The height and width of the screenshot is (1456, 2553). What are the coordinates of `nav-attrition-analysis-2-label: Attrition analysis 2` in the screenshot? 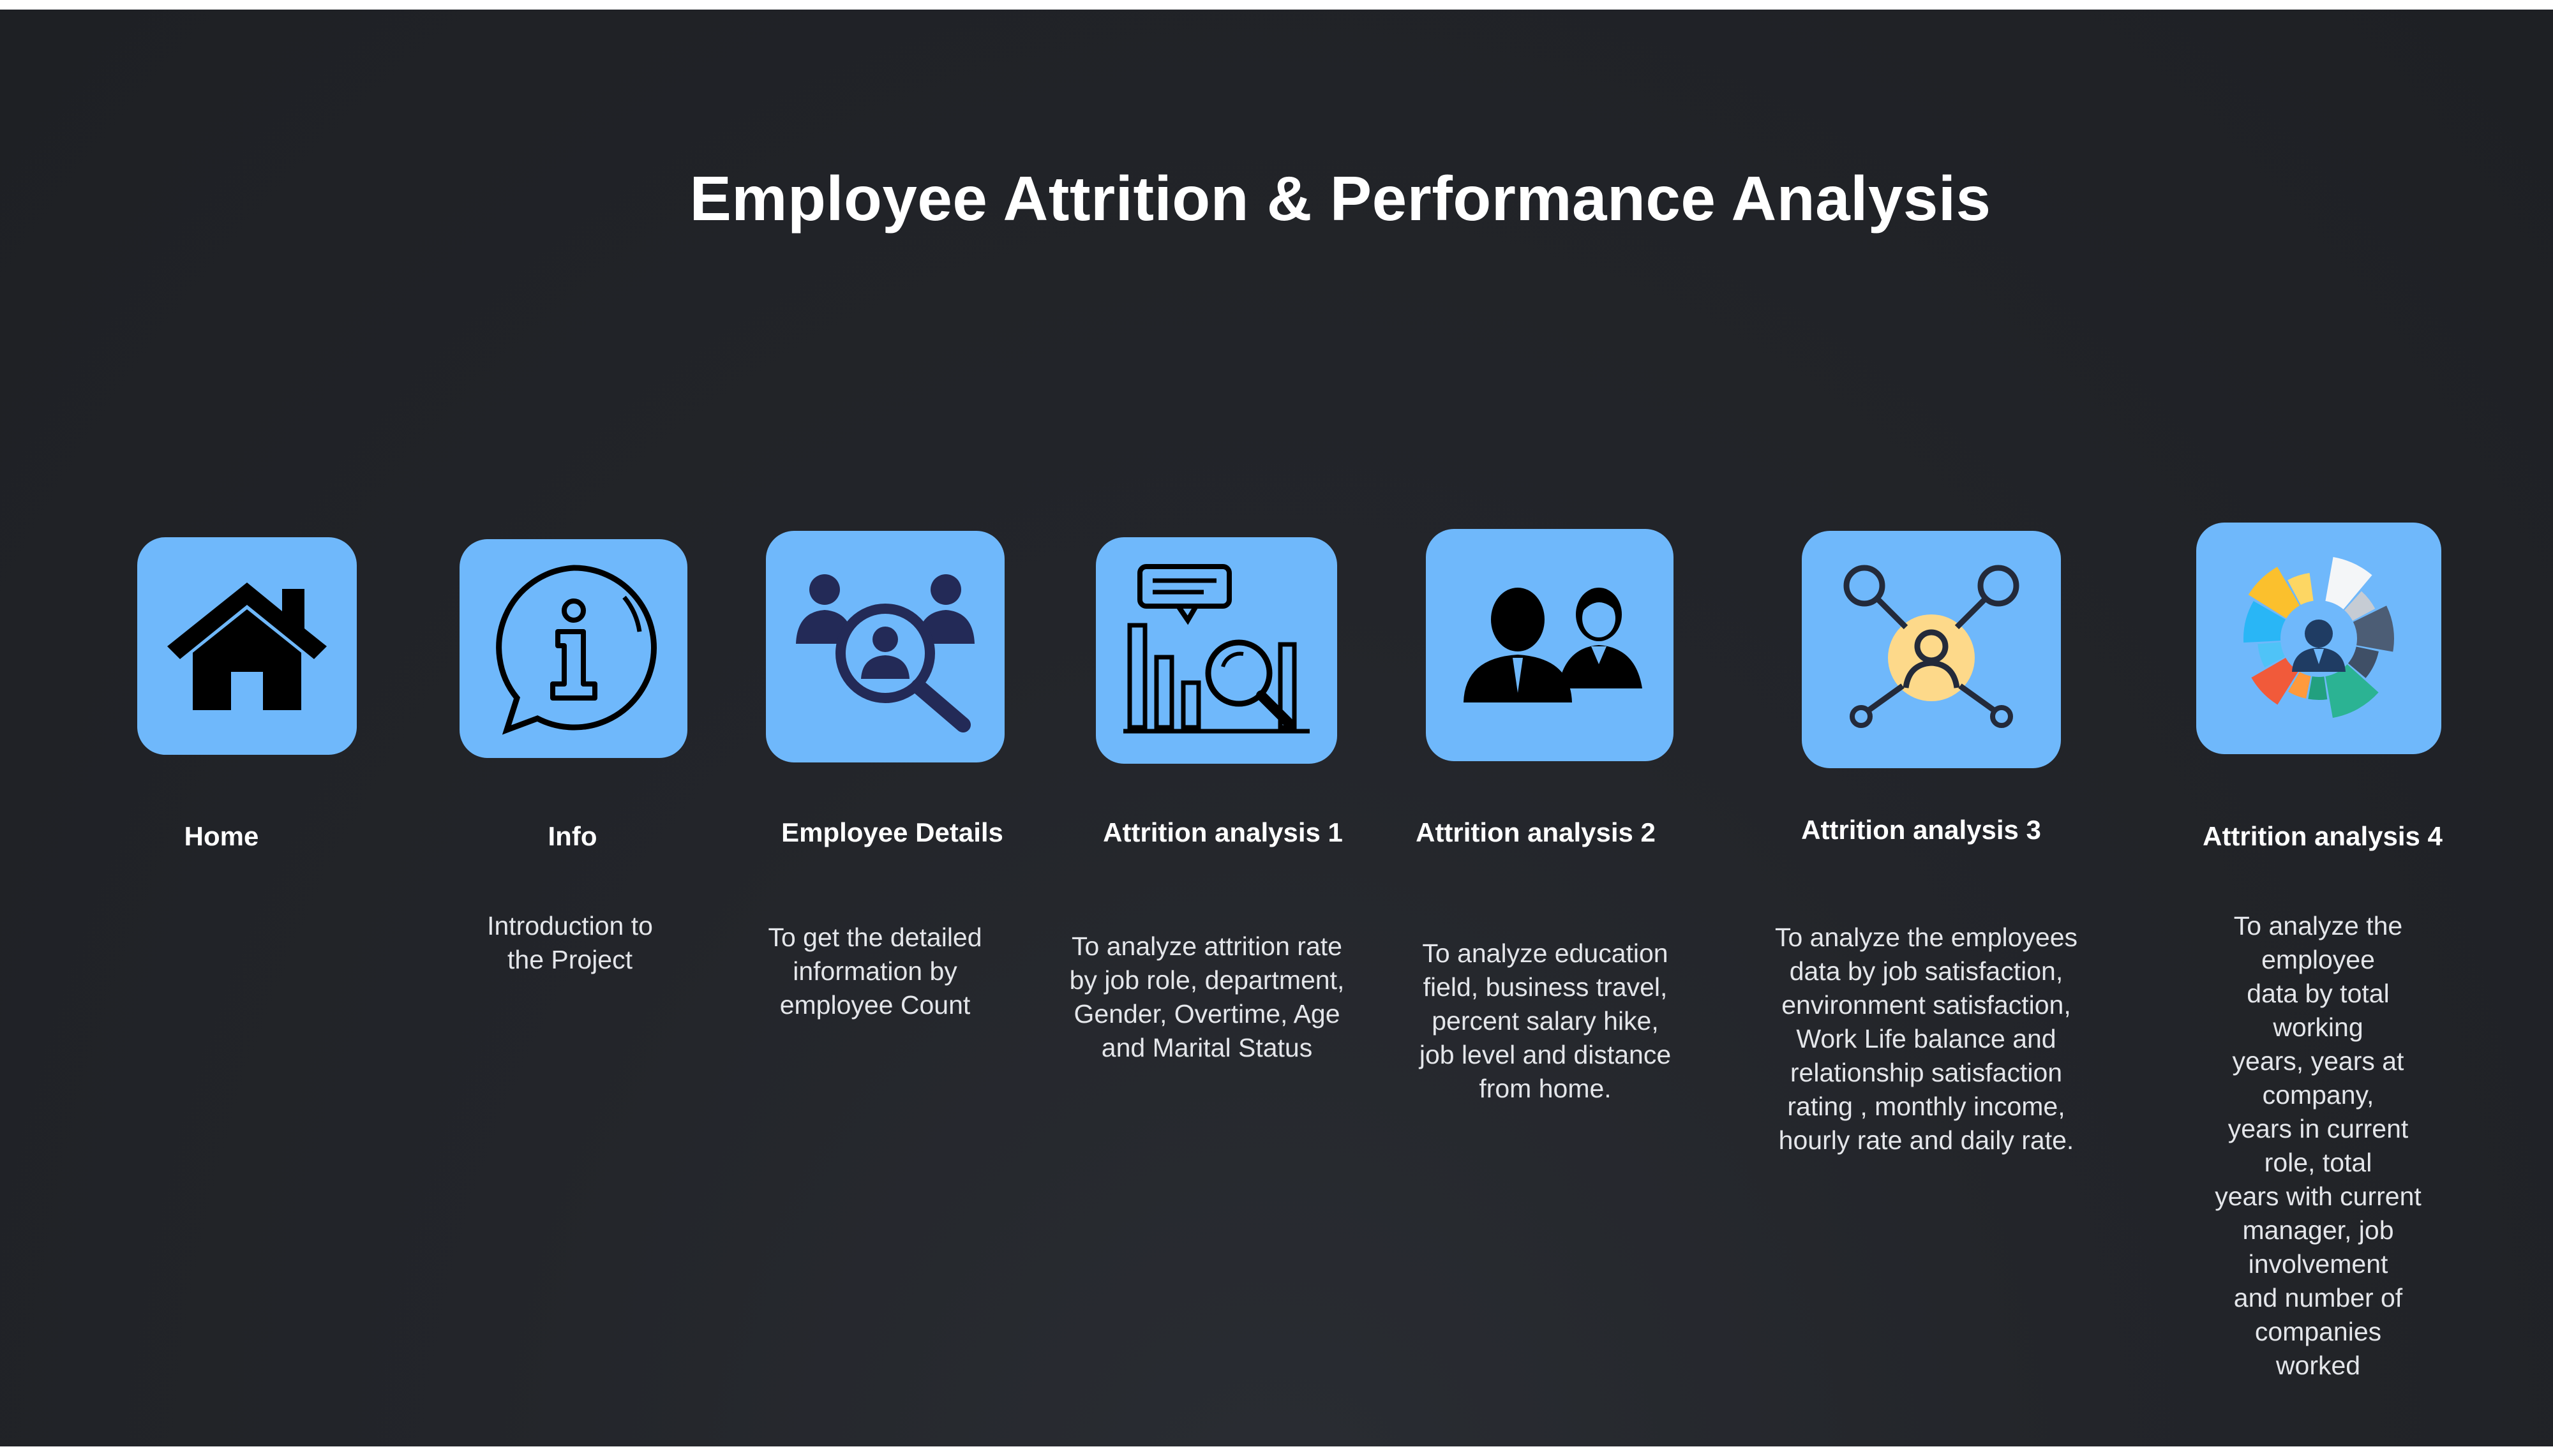 It's located at (1536, 832).